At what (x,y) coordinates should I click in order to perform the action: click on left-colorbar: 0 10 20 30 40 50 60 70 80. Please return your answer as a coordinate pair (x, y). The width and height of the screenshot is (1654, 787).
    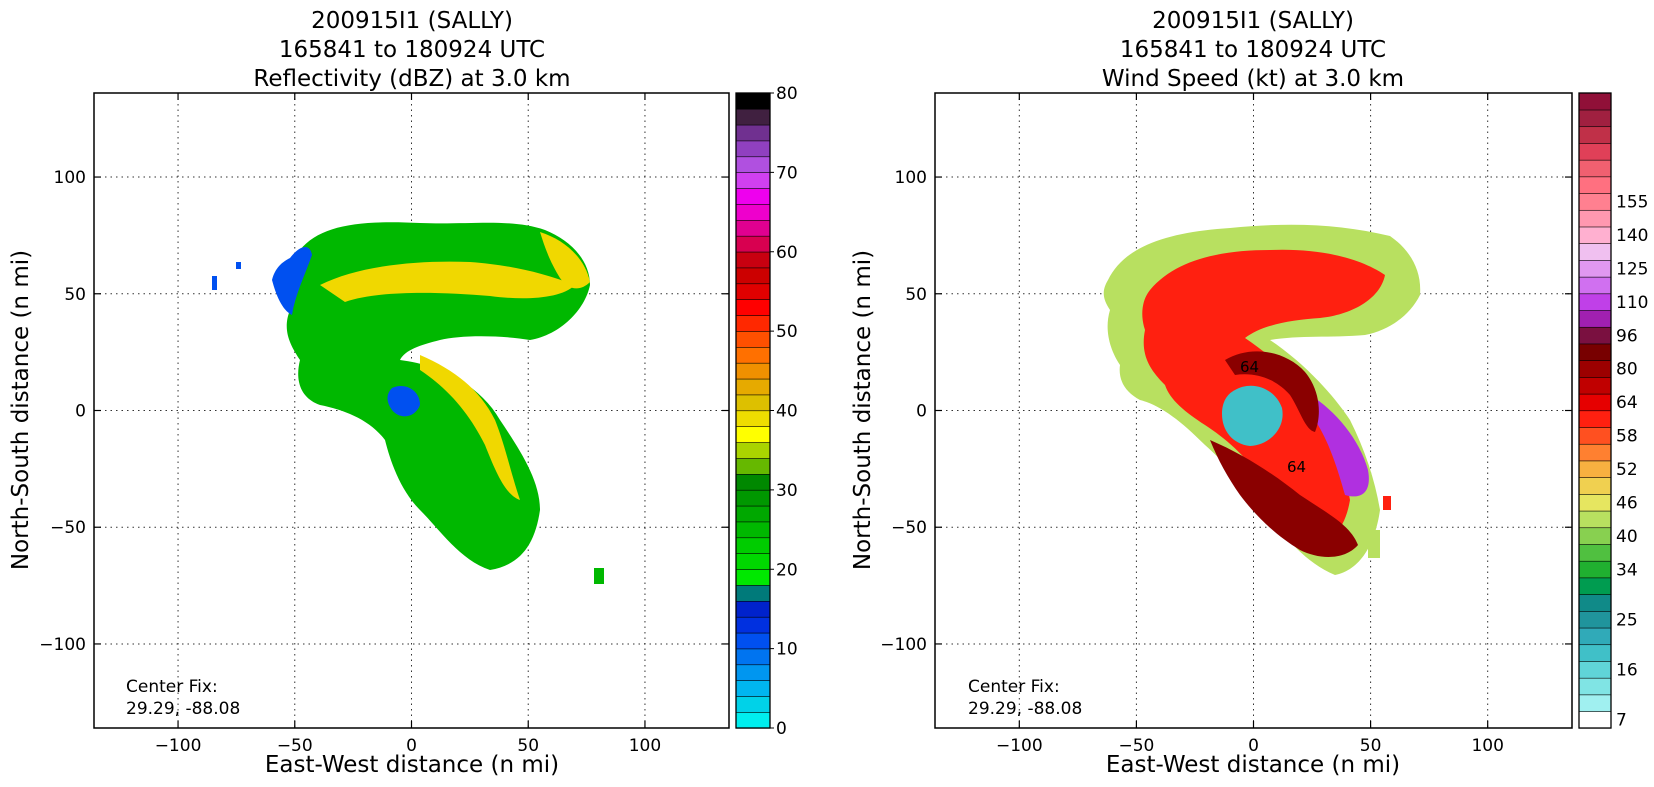
    Looking at the image, I should click on (766, 411).